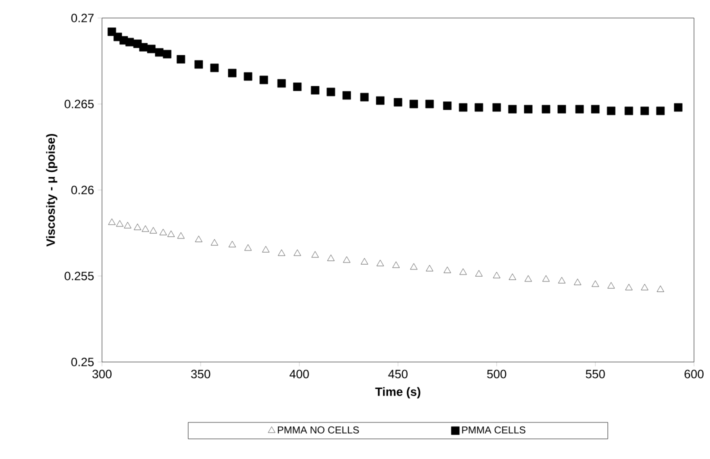  What do you see at coordinates (398, 374) in the screenshot?
I see `x-tick-label: 450` at bounding box center [398, 374].